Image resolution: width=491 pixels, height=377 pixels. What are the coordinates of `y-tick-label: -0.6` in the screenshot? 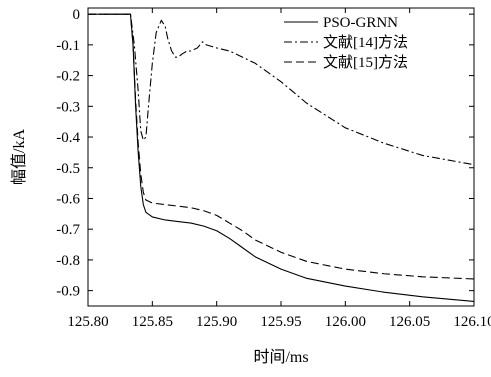 It's located at (68, 199).